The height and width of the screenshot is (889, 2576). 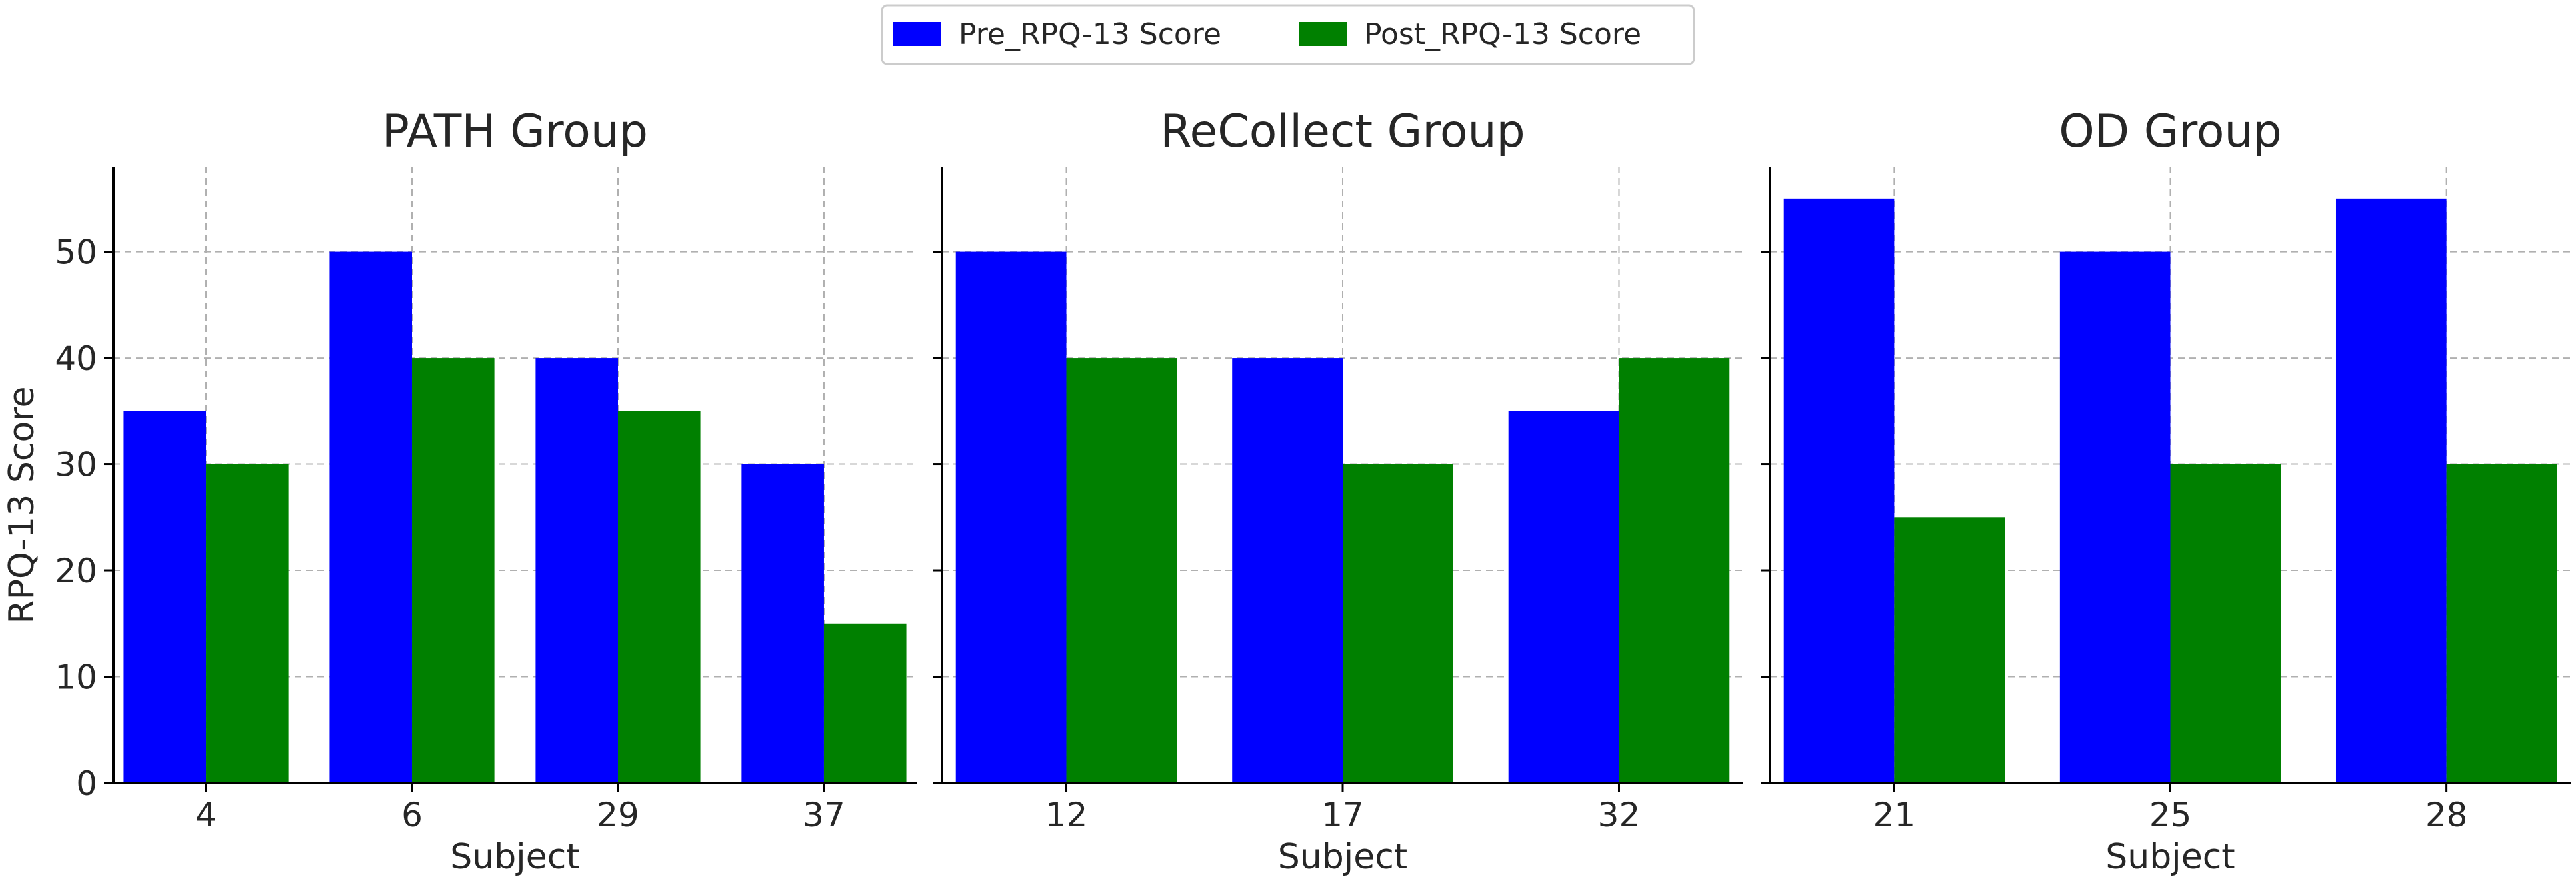 What do you see at coordinates (1323, 34) in the screenshot?
I see `legend-swatch-post` at bounding box center [1323, 34].